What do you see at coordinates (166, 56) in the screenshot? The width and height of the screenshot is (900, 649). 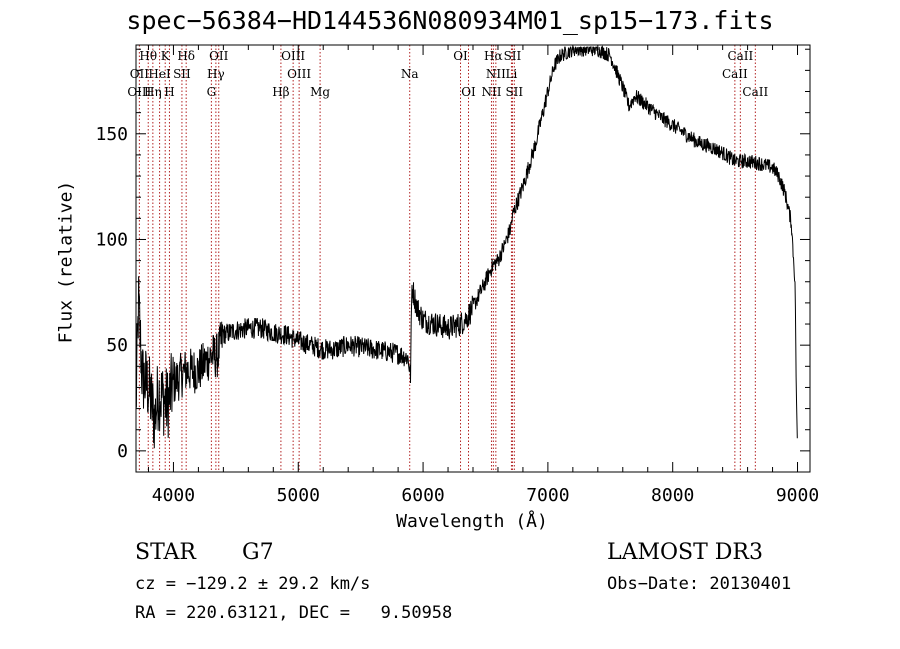 I see `spectral-line-label: K` at bounding box center [166, 56].